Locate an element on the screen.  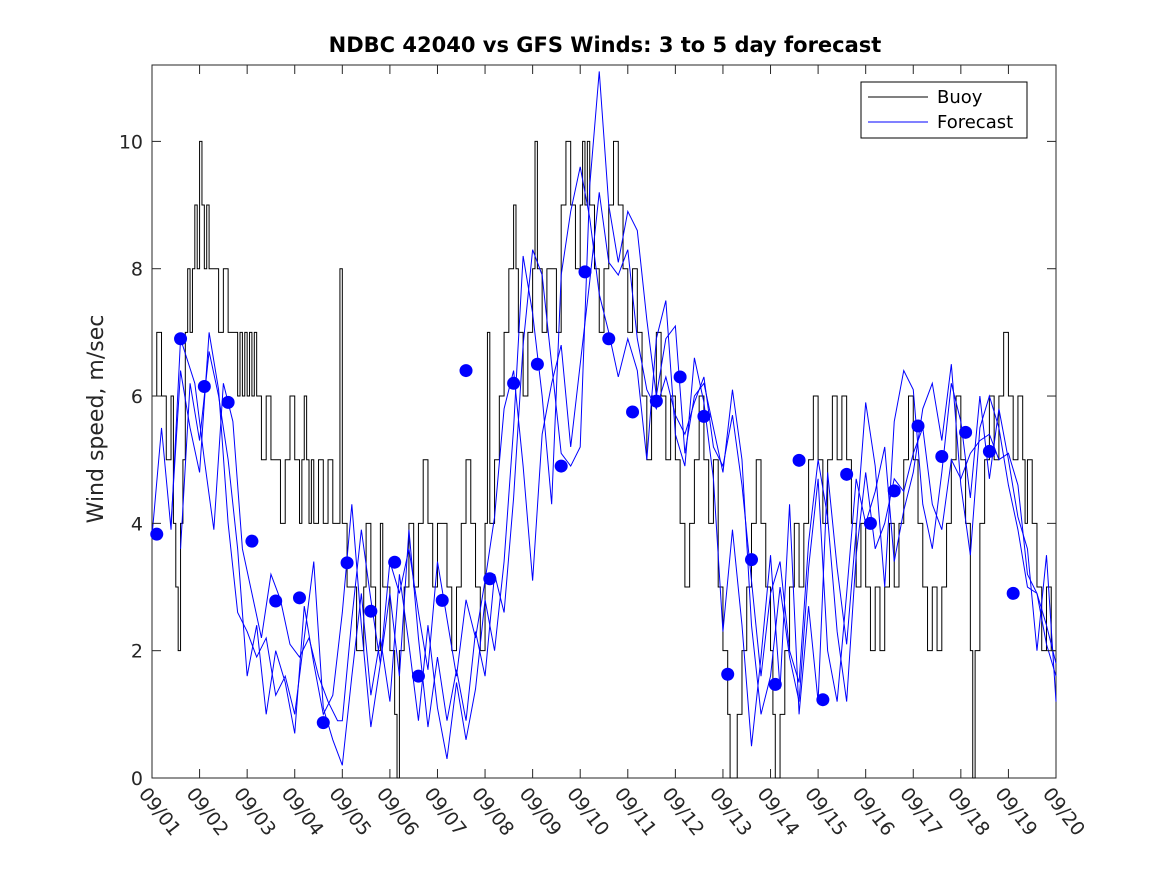
x-tick-label: 09/11 is located at coordinates (635, 812).